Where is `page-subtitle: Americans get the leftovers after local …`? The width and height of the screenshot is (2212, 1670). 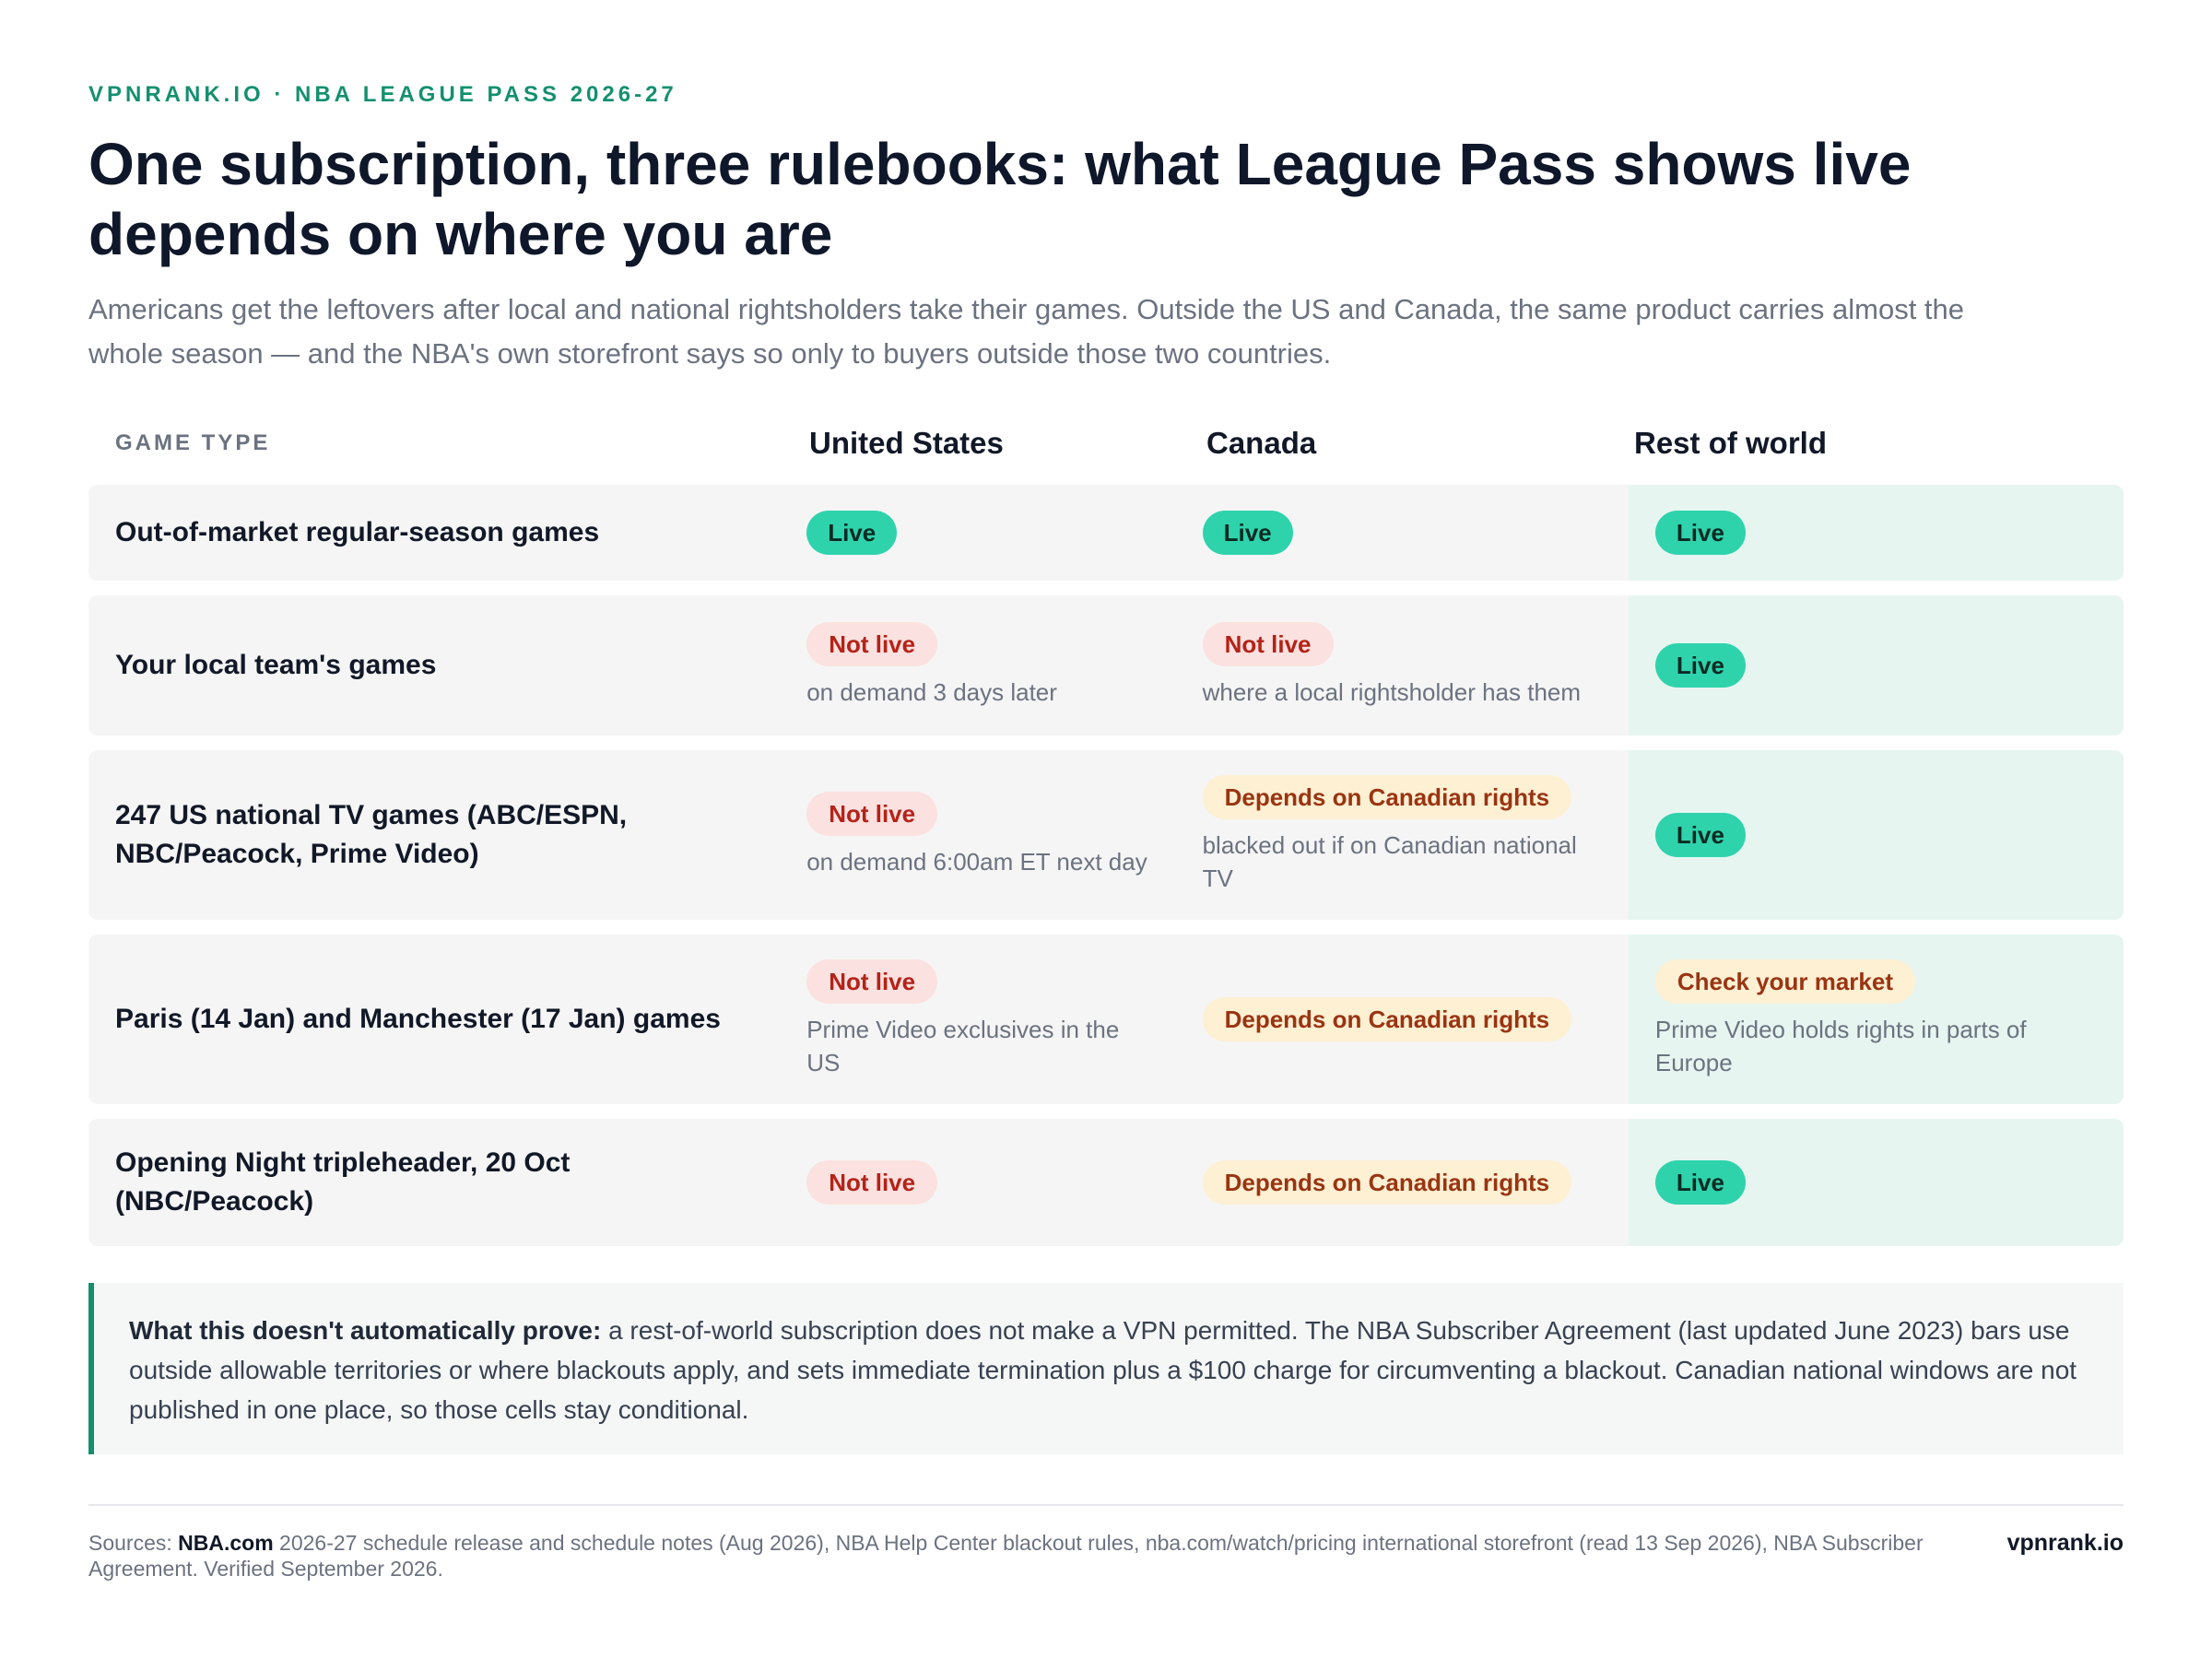 page-subtitle: Americans get the leftovers after local … is located at coordinates (1026, 332).